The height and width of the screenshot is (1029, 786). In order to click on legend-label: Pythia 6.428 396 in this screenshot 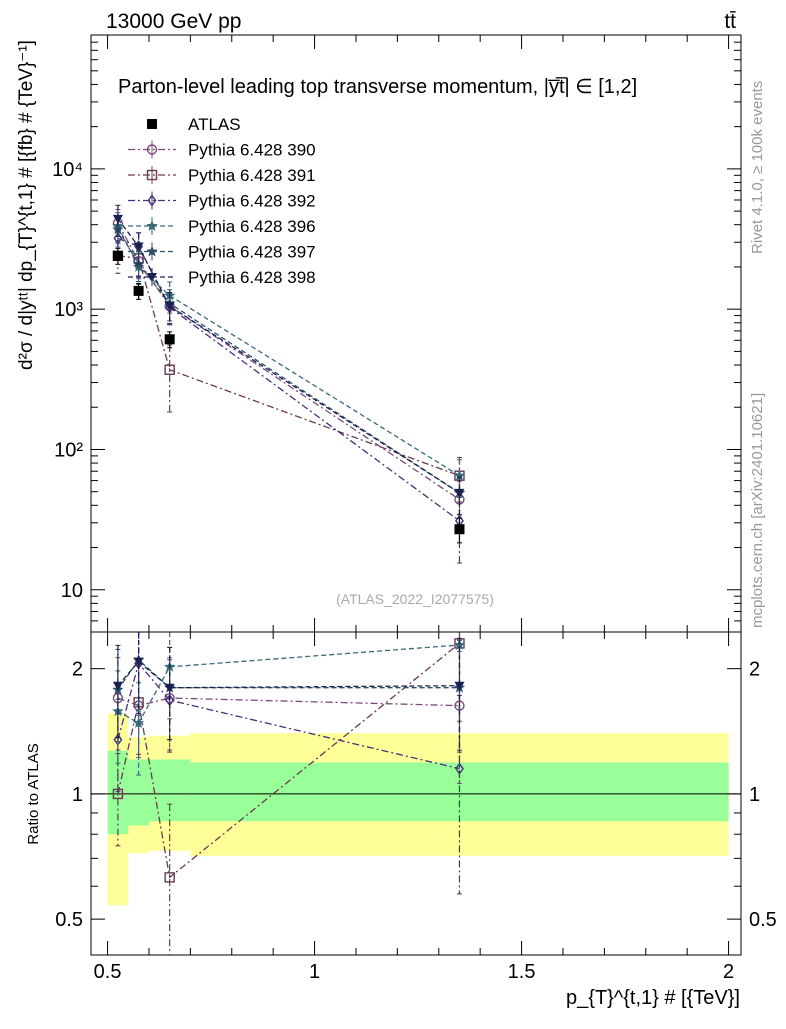, I will do `click(252, 226)`.